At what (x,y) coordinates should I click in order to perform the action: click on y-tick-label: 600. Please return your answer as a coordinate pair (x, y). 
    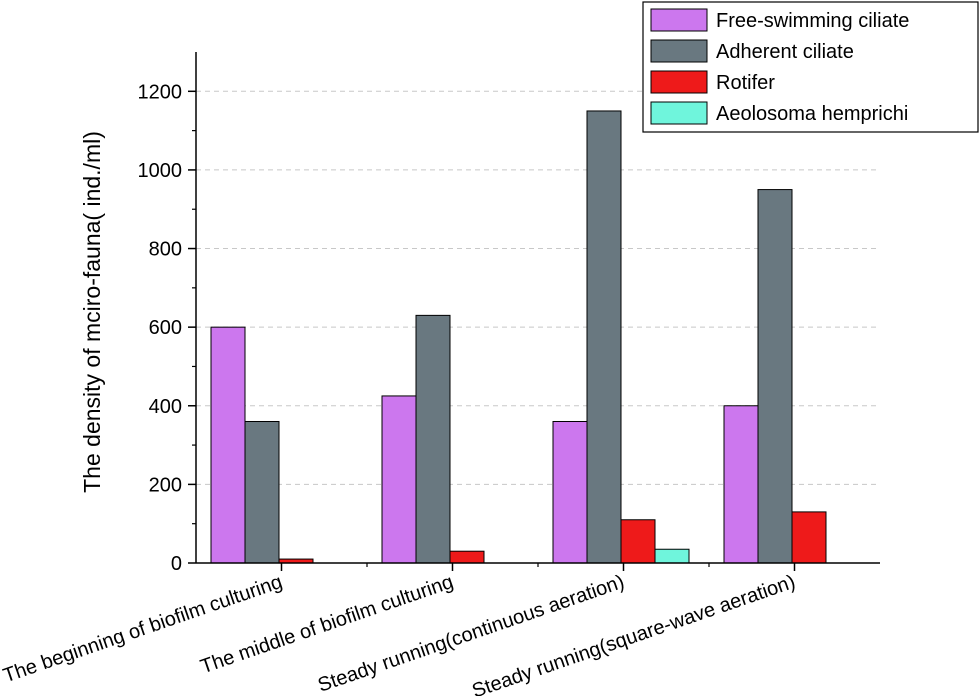
    Looking at the image, I should click on (165, 328).